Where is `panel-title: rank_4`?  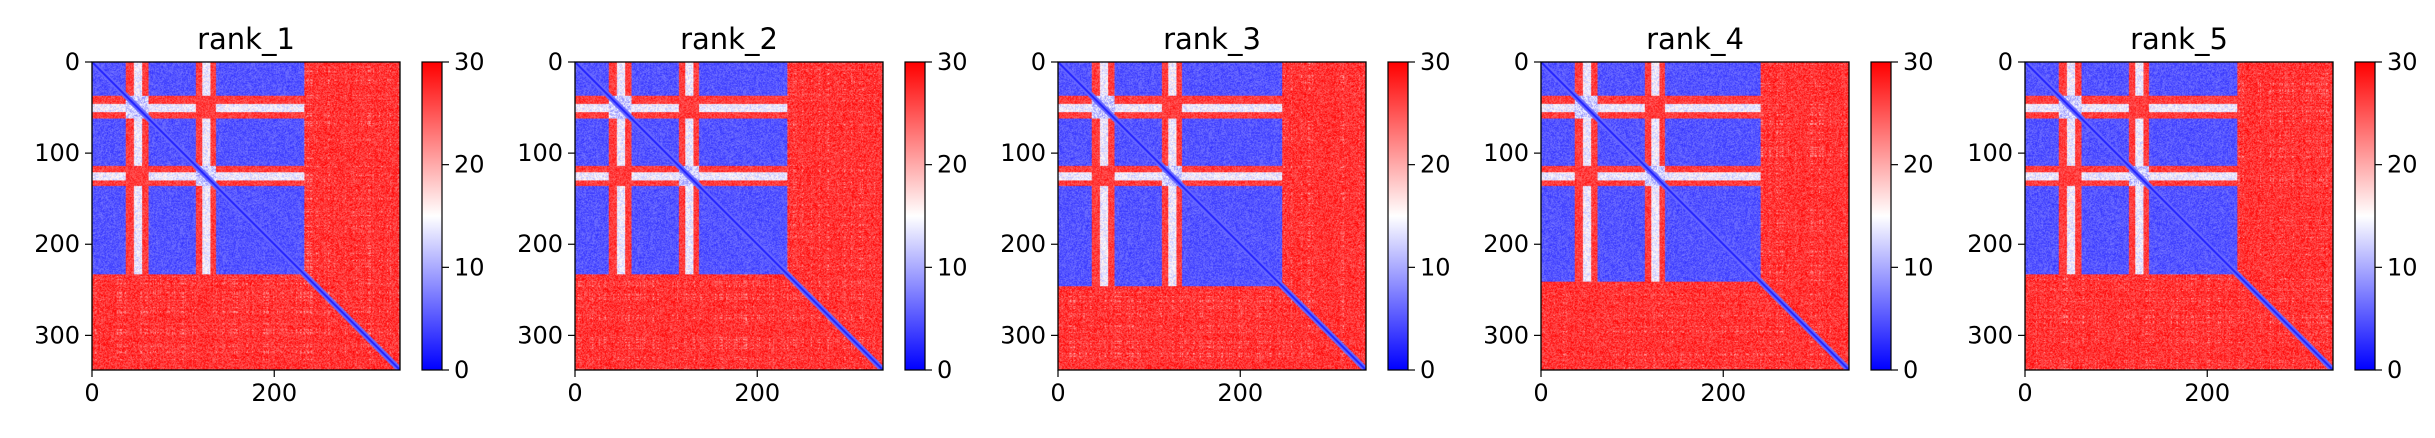 panel-title: rank_4 is located at coordinates (1695, 39).